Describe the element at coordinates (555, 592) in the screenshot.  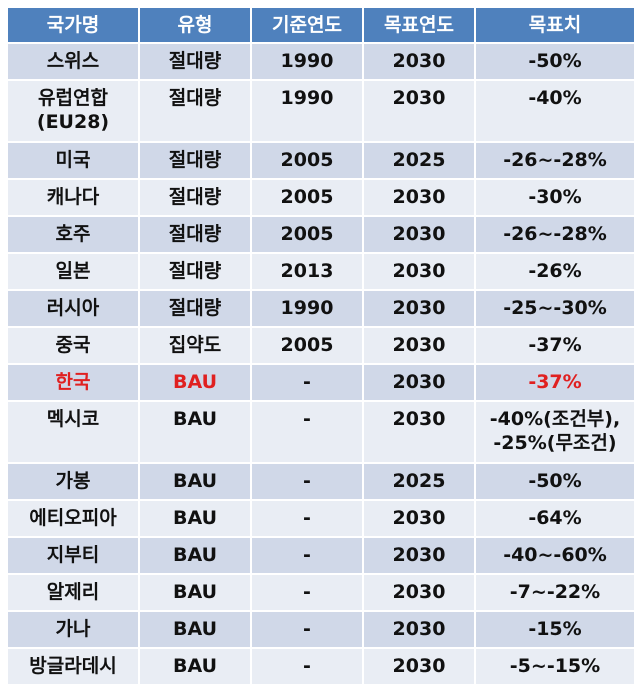
I see `cell-goal: -7~-22%` at that location.